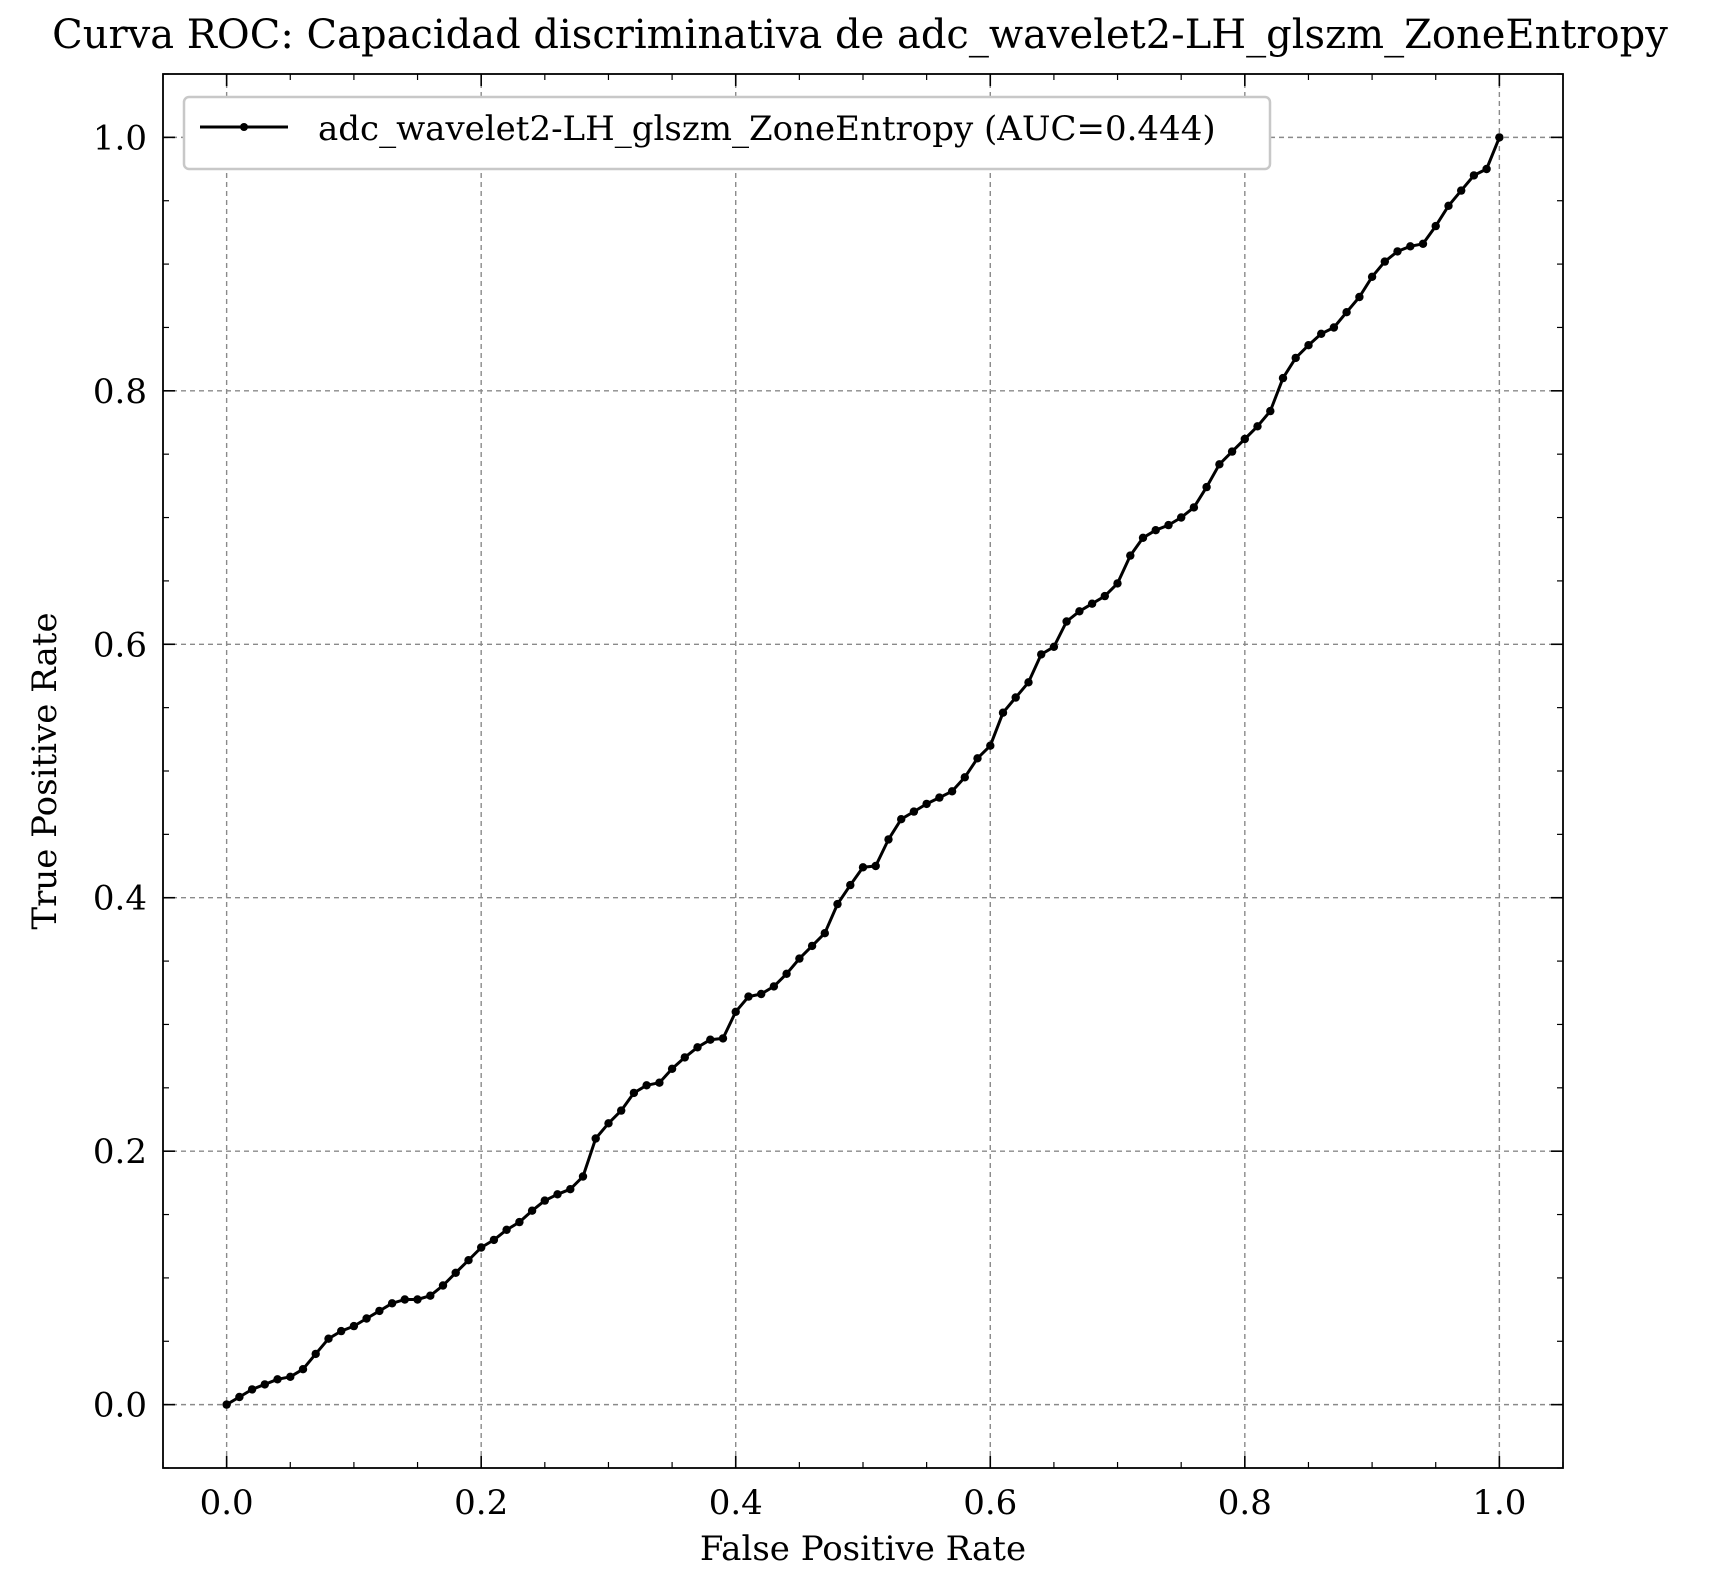 The width and height of the screenshot is (1720, 1580). Describe the element at coordinates (1499, 1503) in the screenshot. I see `x-tick-label: 1.0` at that location.